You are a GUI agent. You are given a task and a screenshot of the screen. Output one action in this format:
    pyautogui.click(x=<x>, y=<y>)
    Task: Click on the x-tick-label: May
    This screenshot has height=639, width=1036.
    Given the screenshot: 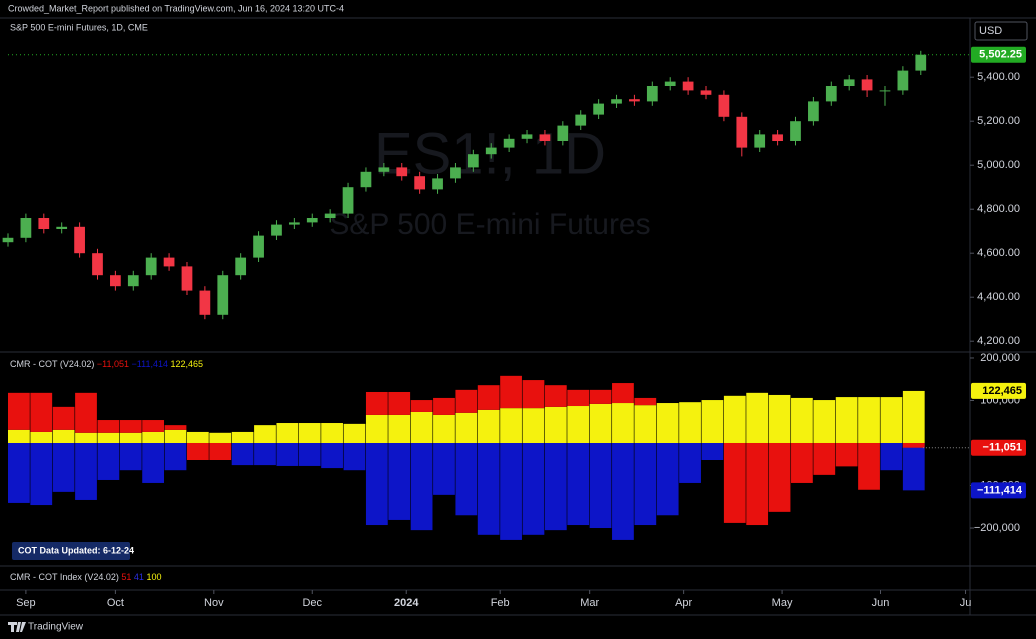 What is the action you would take?
    pyautogui.click(x=782, y=603)
    